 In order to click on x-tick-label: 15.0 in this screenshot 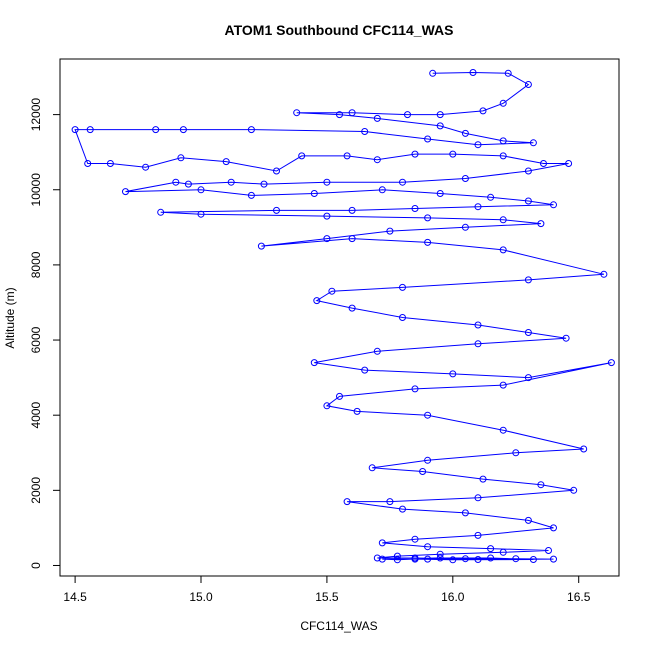, I will do `click(201, 597)`.